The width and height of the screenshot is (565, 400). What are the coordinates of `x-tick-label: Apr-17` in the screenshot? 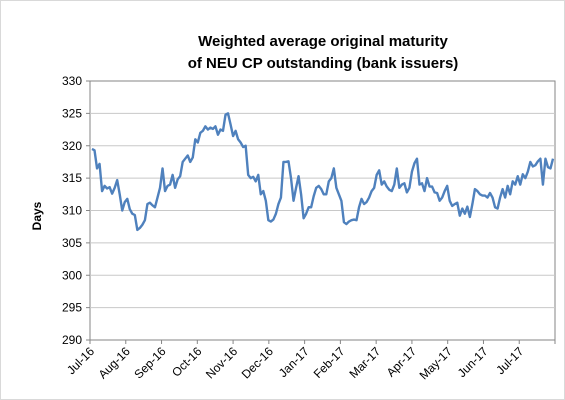 It's located at (402, 362).